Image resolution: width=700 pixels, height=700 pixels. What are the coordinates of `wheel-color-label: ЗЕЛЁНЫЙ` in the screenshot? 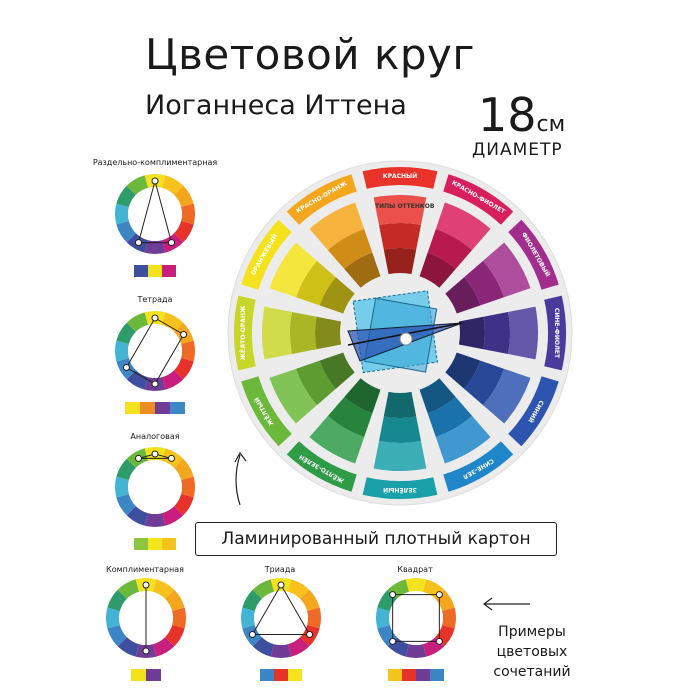 It's located at (400, 490).